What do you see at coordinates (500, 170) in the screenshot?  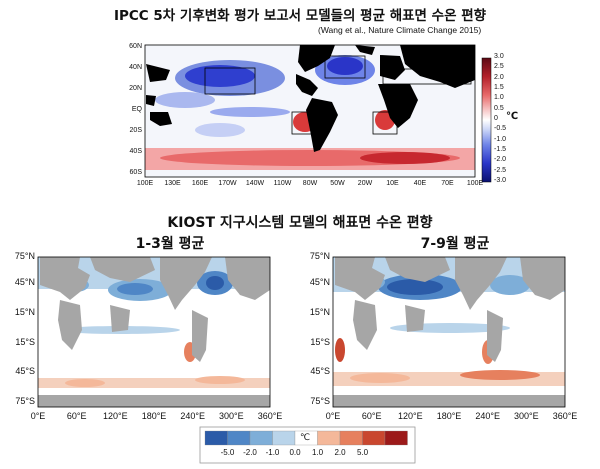 I see `top-colorbar-tick: -2.5` at bounding box center [500, 170].